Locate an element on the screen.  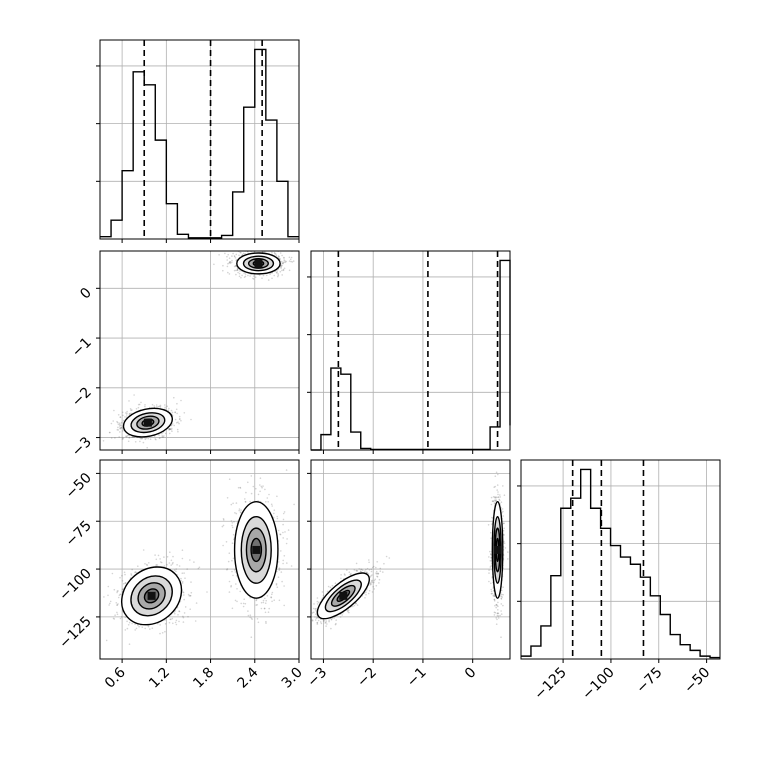
axes-frame is located at coordinates (199, 559).